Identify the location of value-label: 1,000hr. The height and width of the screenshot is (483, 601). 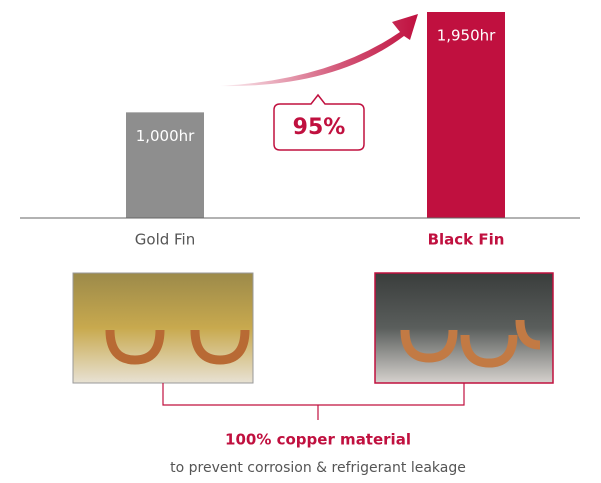
(165, 136).